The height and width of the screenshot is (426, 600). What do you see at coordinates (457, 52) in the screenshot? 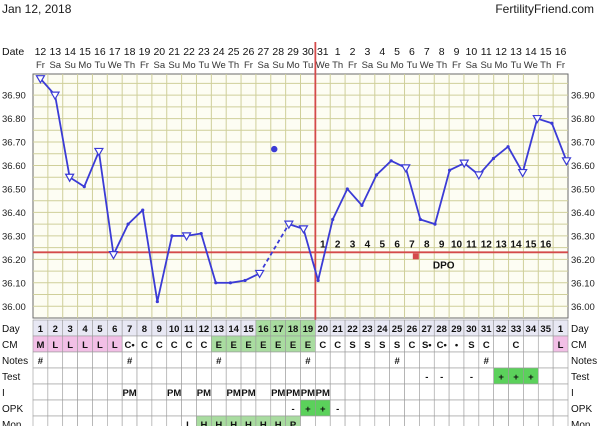
I see `date-label: 9` at bounding box center [457, 52].